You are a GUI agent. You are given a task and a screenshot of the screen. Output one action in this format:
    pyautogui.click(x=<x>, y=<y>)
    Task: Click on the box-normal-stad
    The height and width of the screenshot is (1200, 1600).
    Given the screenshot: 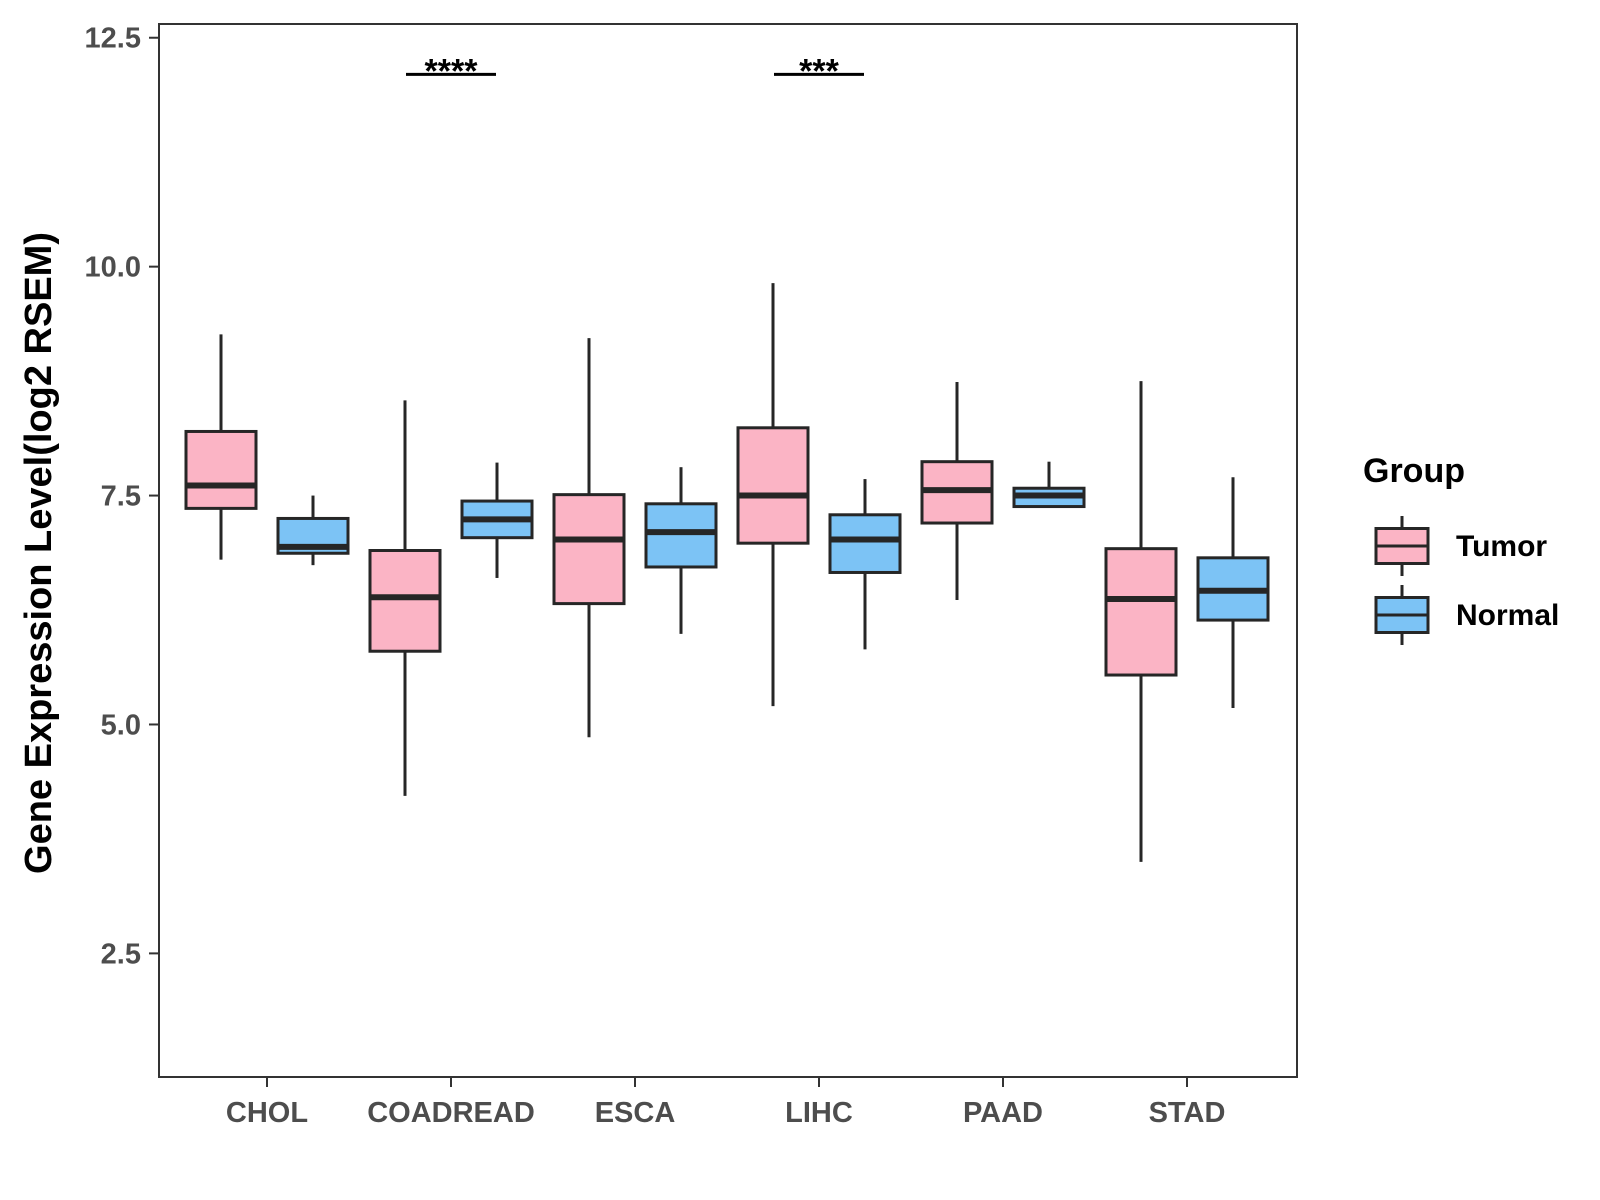 What is the action you would take?
    pyautogui.click(x=1233, y=592)
    